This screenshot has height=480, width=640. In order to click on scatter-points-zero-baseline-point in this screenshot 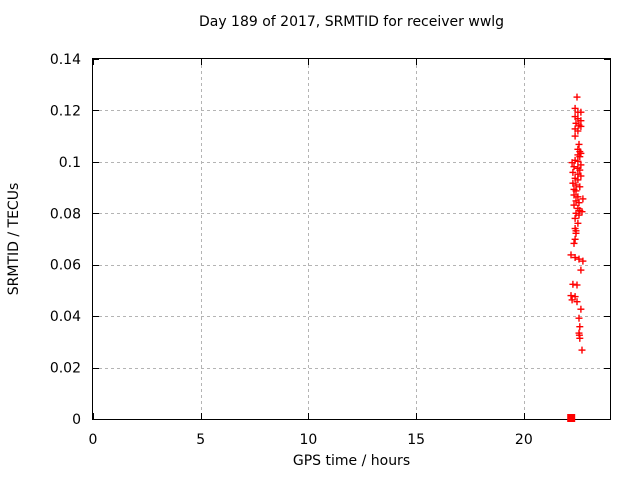, I will do `click(571, 418)`.